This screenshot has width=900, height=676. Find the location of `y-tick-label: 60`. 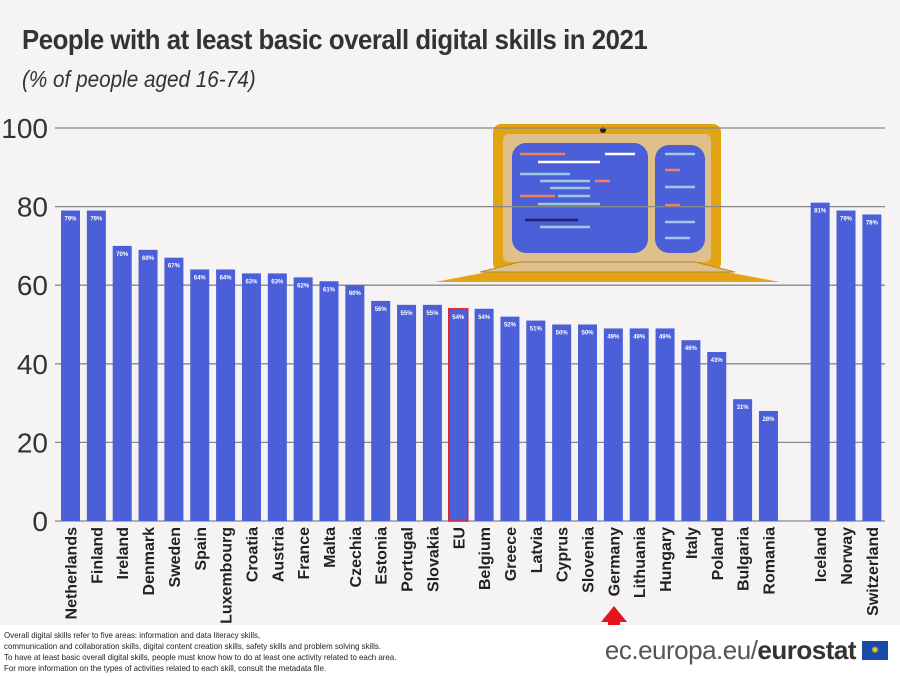

y-tick-label: 60 is located at coordinates (32, 285).